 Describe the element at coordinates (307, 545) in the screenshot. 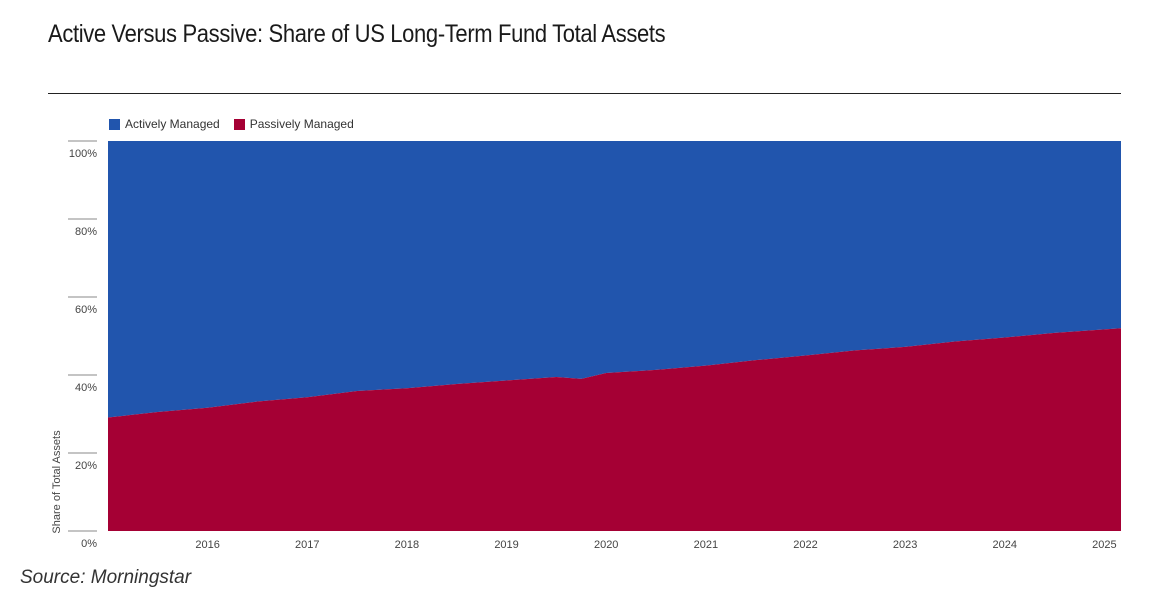

I see `x-tick-label: 2017` at that location.